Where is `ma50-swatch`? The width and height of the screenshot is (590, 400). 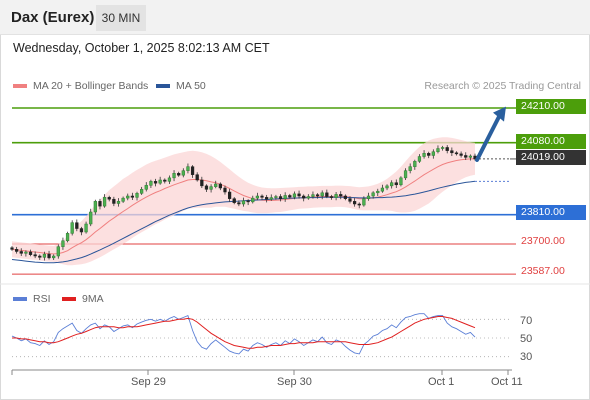
ma50-swatch is located at coordinates (163, 86).